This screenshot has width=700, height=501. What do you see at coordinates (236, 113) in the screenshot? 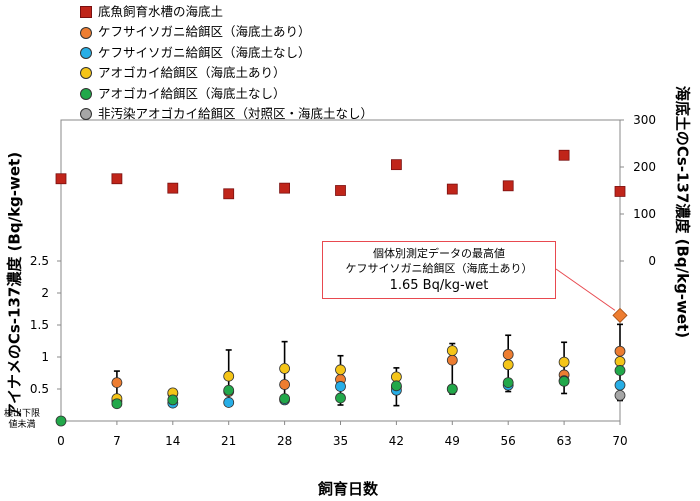
I see `legend-label: 非汚染アオゴカイ給餌区（対照区・海底土なし）` at bounding box center [236, 113].